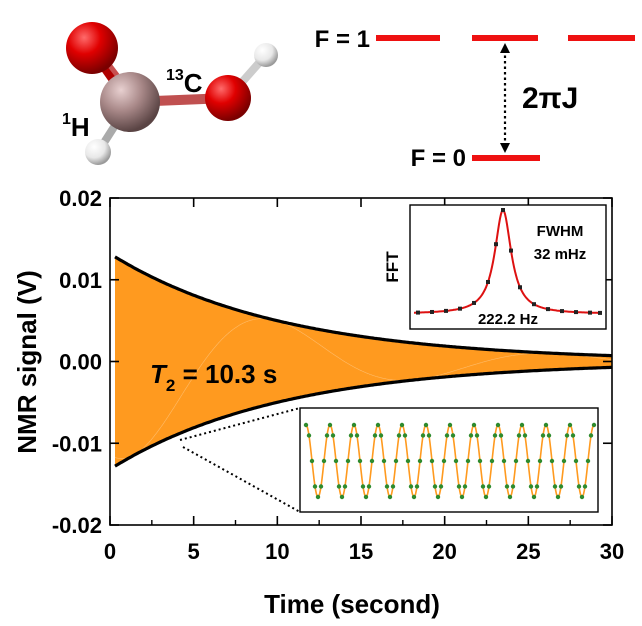 The width and height of the screenshot is (642, 626). What do you see at coordinates (98, 152) in the screenshot?
I see `hydrogen-atom-carbon` at bounding box center [98, 152].